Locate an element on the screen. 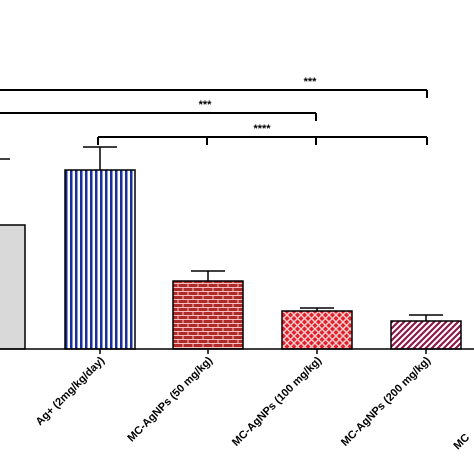  x-tick-label: MC-AgNPs (50 mg/kg) is located at coordinates (170, 399).